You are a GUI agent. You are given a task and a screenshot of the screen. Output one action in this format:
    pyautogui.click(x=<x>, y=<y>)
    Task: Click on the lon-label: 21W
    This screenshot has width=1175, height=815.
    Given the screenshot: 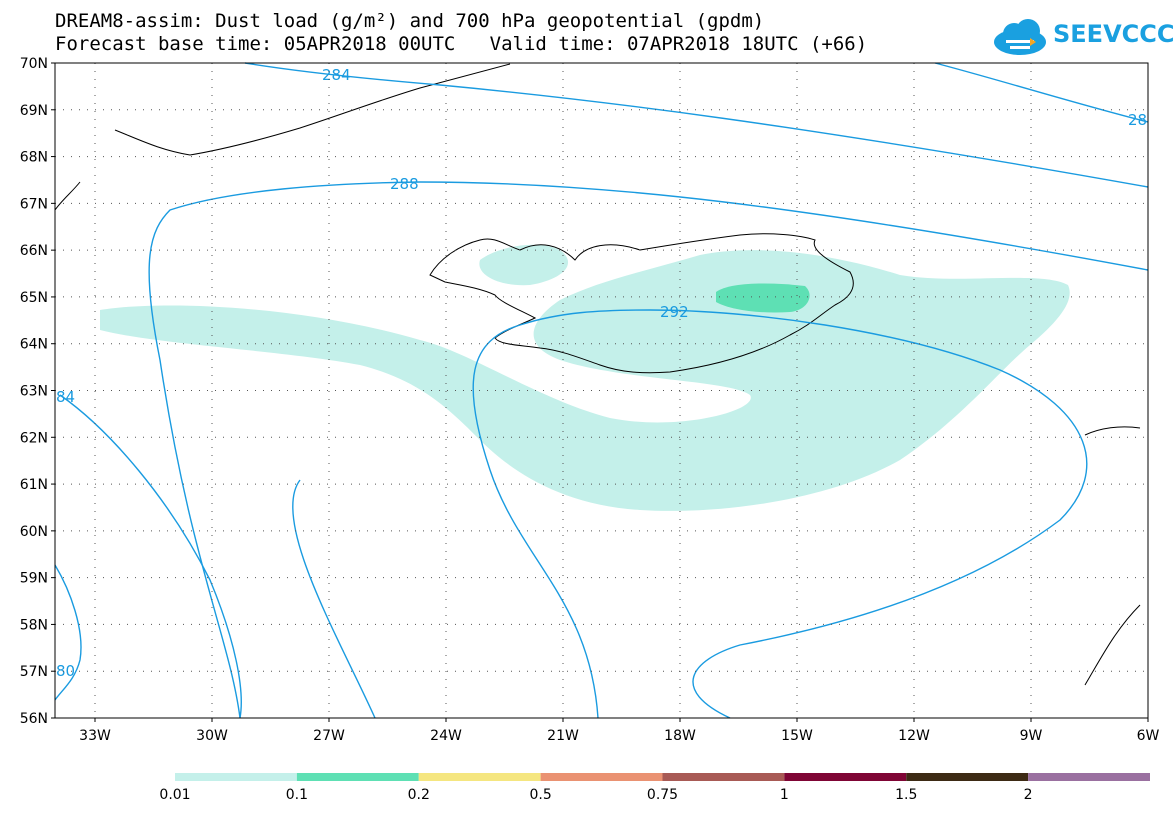 What is the action you would take?
    pyautogui.click(x=563, y=736)
    